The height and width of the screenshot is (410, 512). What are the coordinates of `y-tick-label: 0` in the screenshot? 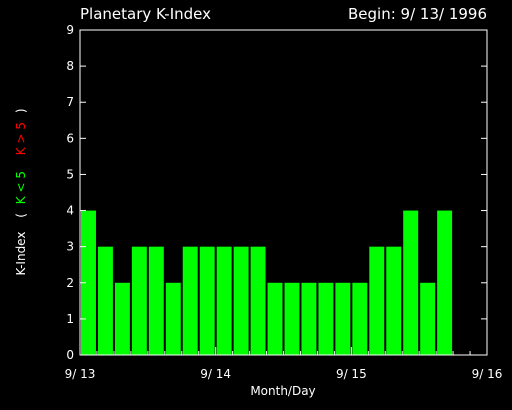 It's located at (70, 355).